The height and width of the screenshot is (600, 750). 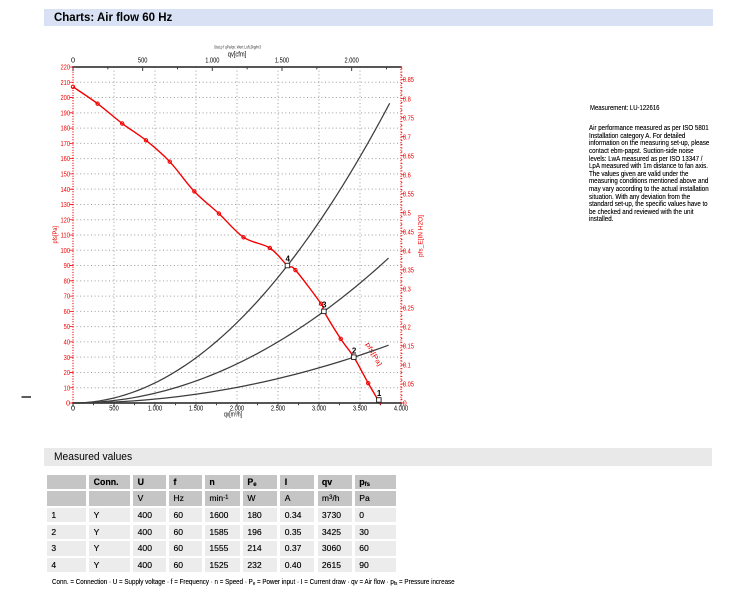 I want to click on svg-text: 0.45, so click(x=408, y=232).